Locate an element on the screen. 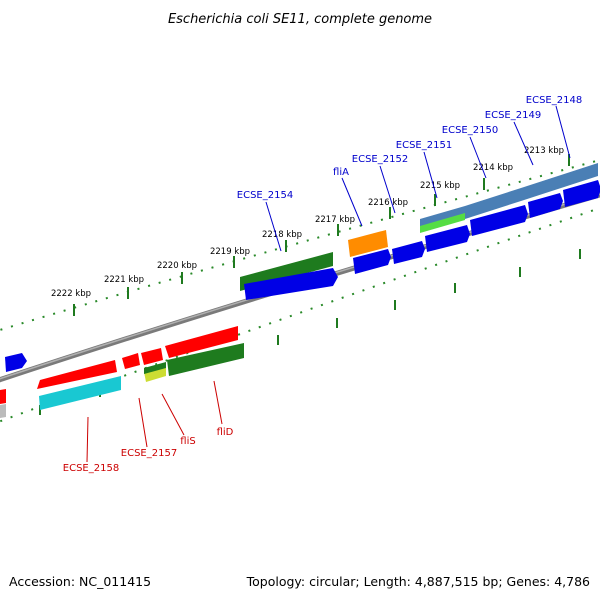  tick-label: 2222 kbp is located at coordinates (71, 294).